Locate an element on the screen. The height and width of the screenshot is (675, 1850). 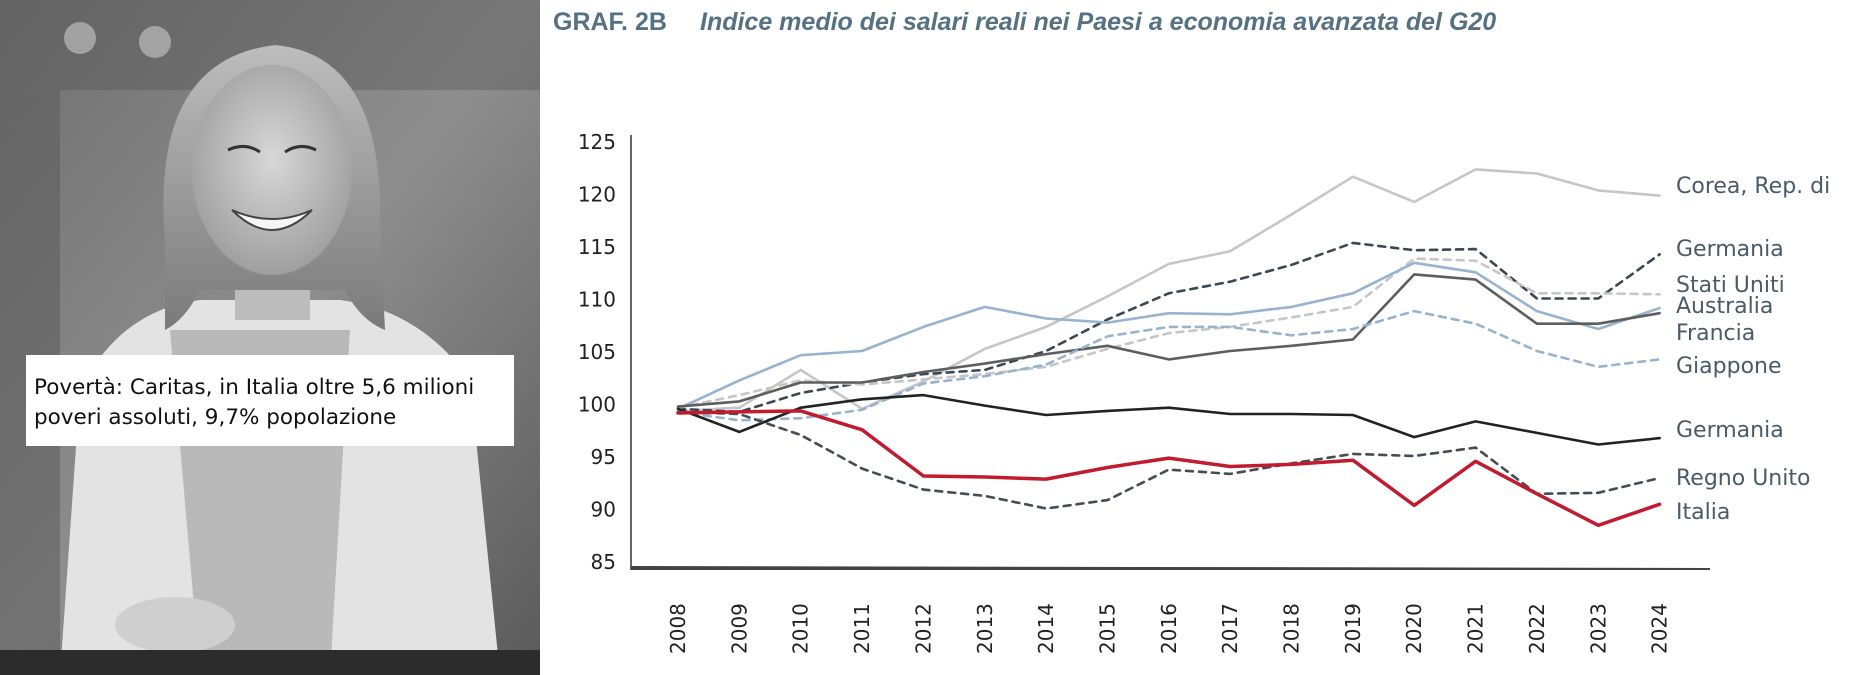
x-tick-label: 2015 is located at coordinates (1107, 628).